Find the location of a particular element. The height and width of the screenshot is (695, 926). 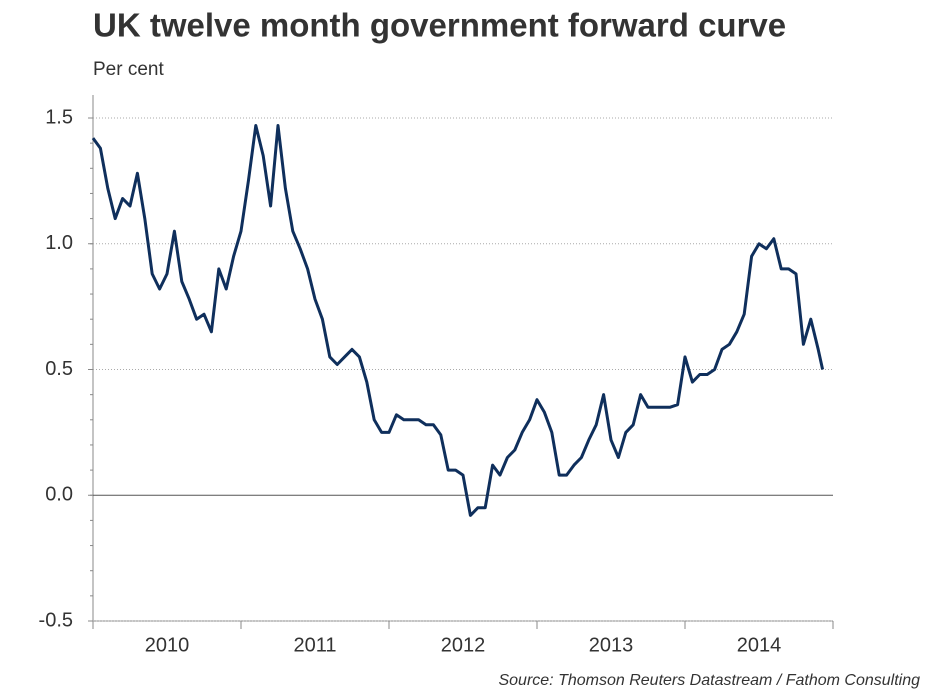

x-tick-label: 2014 is located at coordinates (759, 645).